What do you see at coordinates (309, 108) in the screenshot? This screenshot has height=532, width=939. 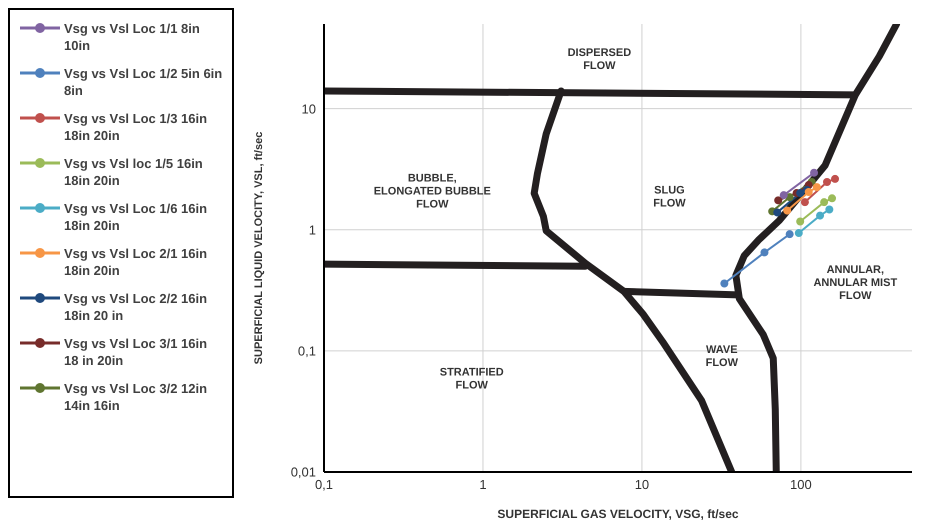 I see `y-tick-label: 10` at bounding box center [309, 108].